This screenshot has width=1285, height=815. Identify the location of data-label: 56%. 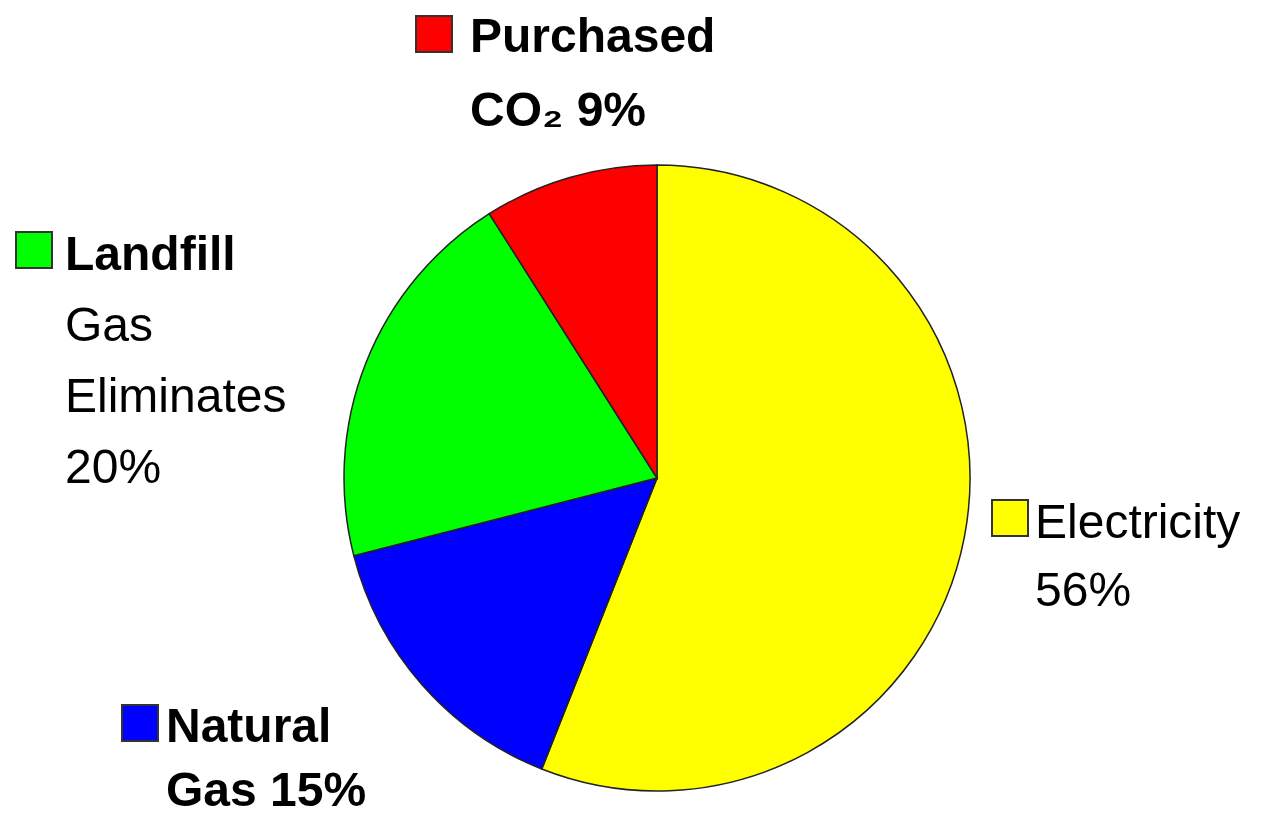
(1083, 589).